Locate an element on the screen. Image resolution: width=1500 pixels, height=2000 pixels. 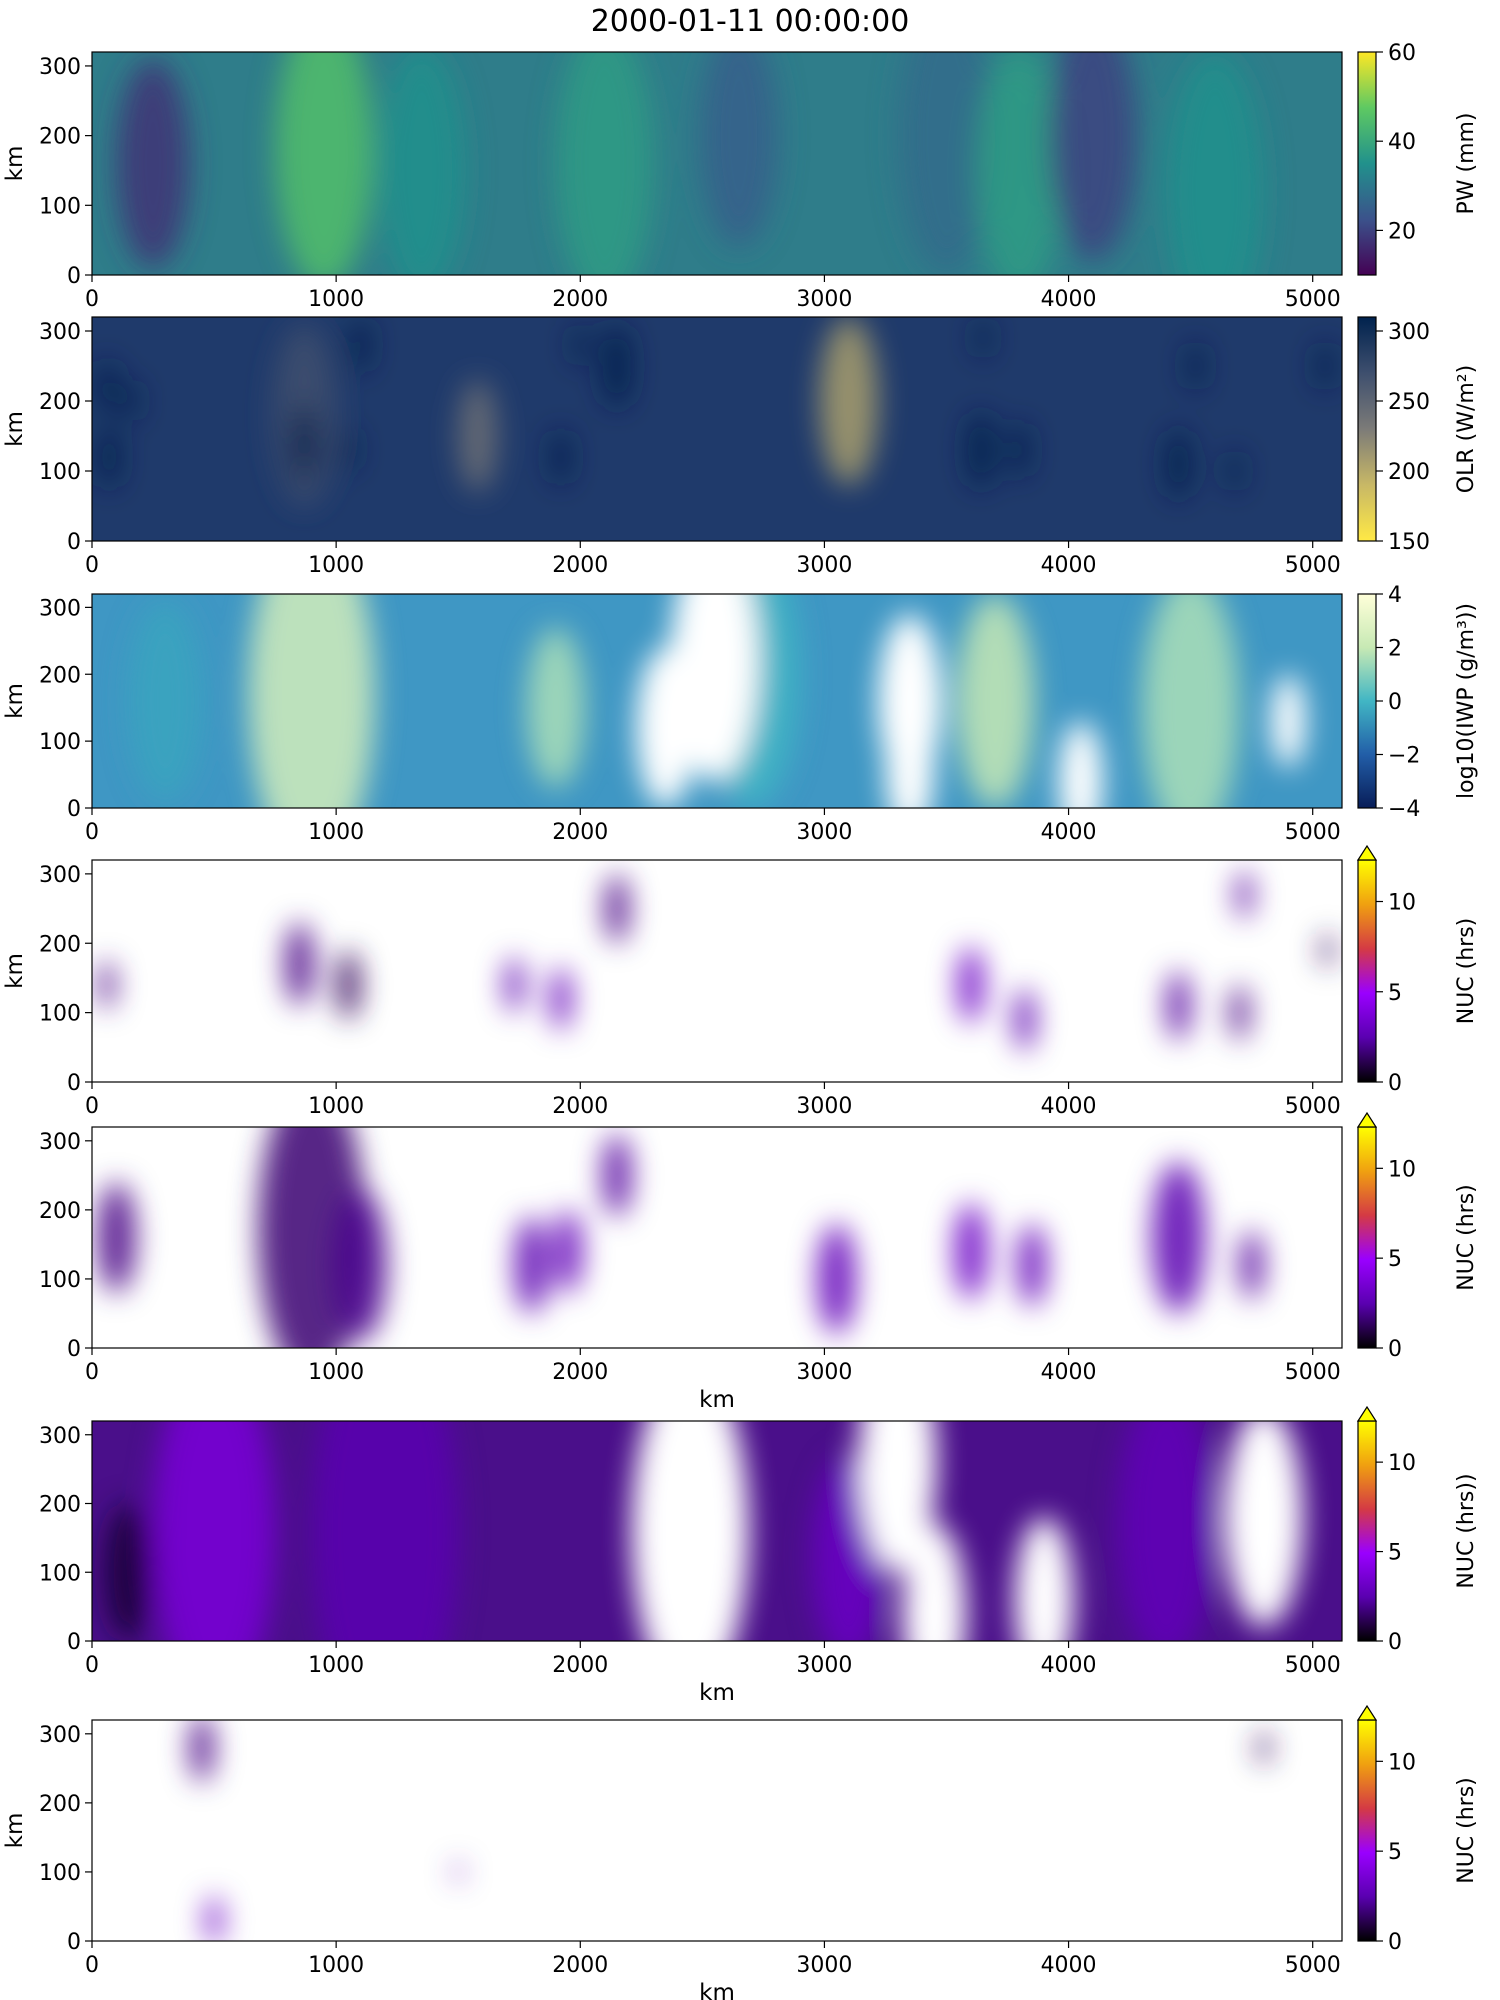
colorbar-tick-label: 250 is located at coordinates (1409, 402).